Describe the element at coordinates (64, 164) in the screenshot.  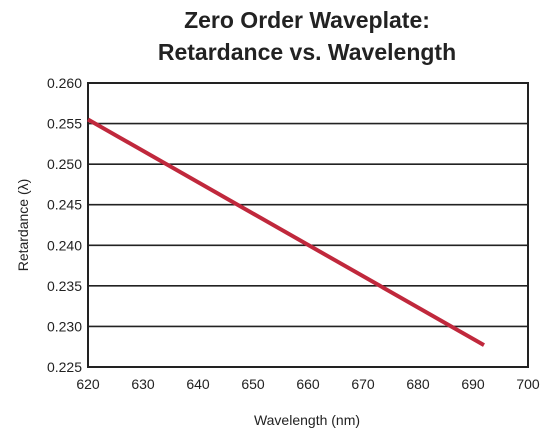
I see `y-tick-label: 0.250` at that location.